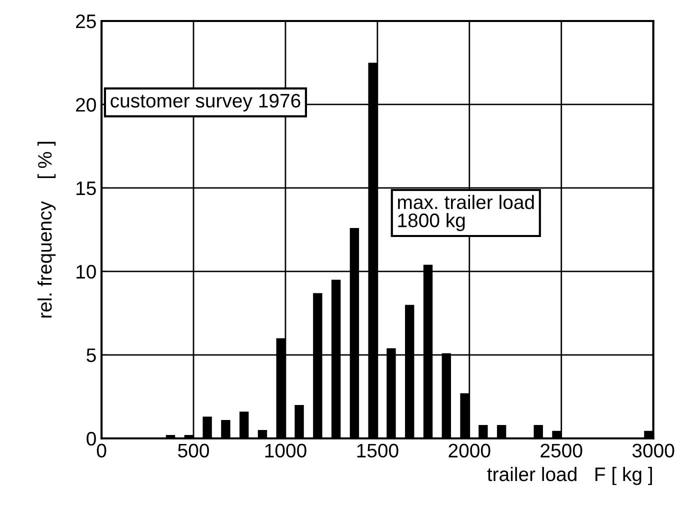  Describe the element at coordinates (561, 451) in the screenshot. I see `x-tick-label: 2500` at that location.